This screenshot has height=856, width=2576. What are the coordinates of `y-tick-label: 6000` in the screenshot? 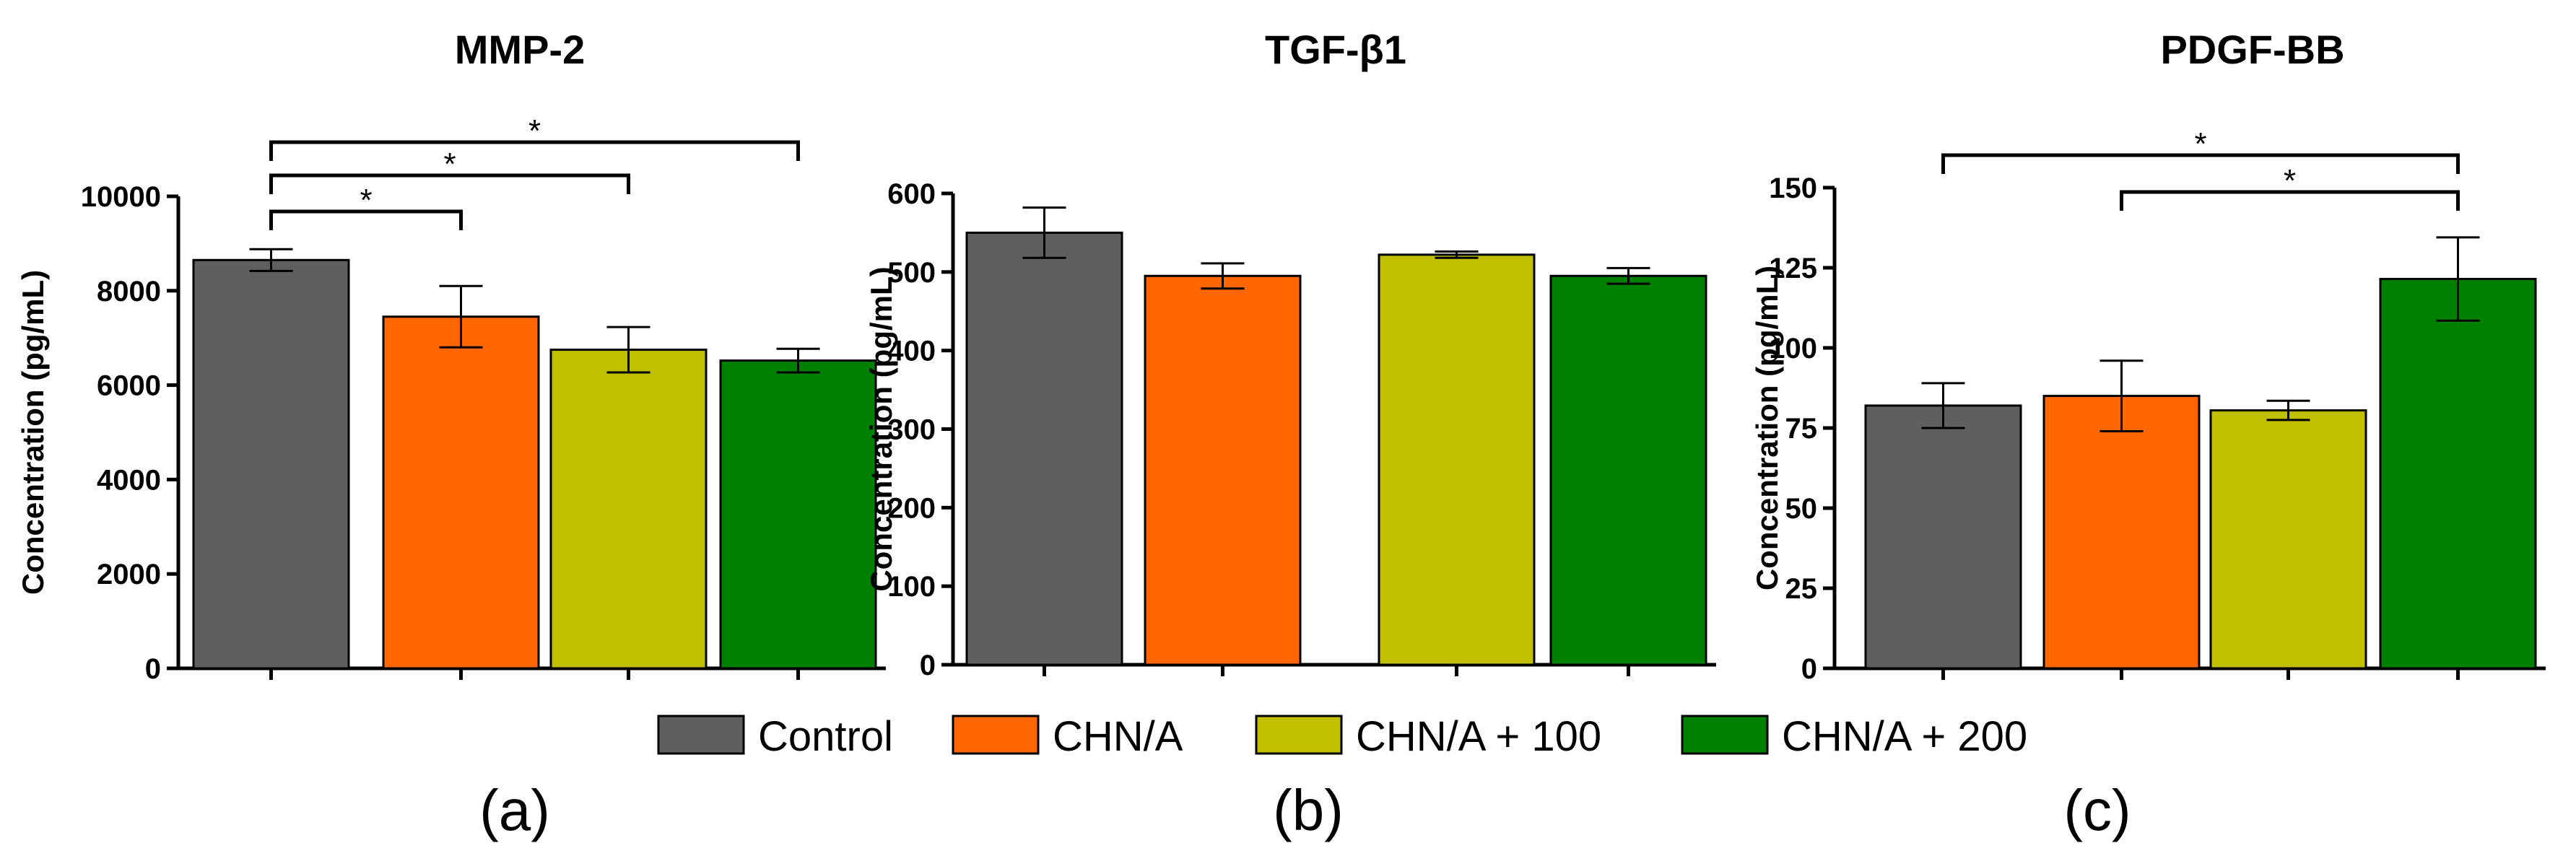 It's located at (129, 386).